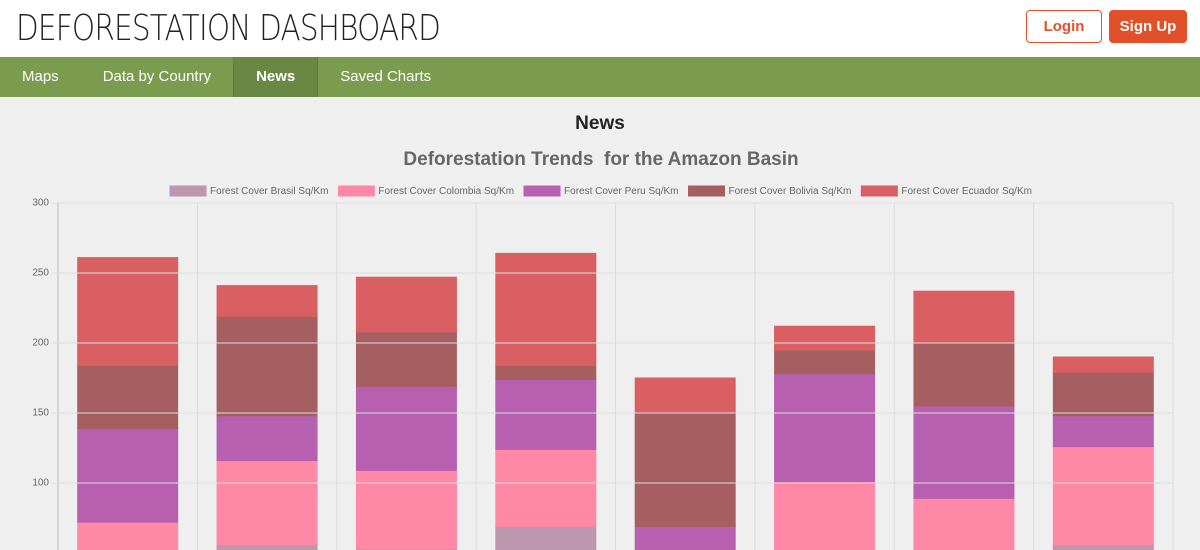  I want to click on legend-label: Forest Cover Brasil Sq/Km, so click(269, 191).